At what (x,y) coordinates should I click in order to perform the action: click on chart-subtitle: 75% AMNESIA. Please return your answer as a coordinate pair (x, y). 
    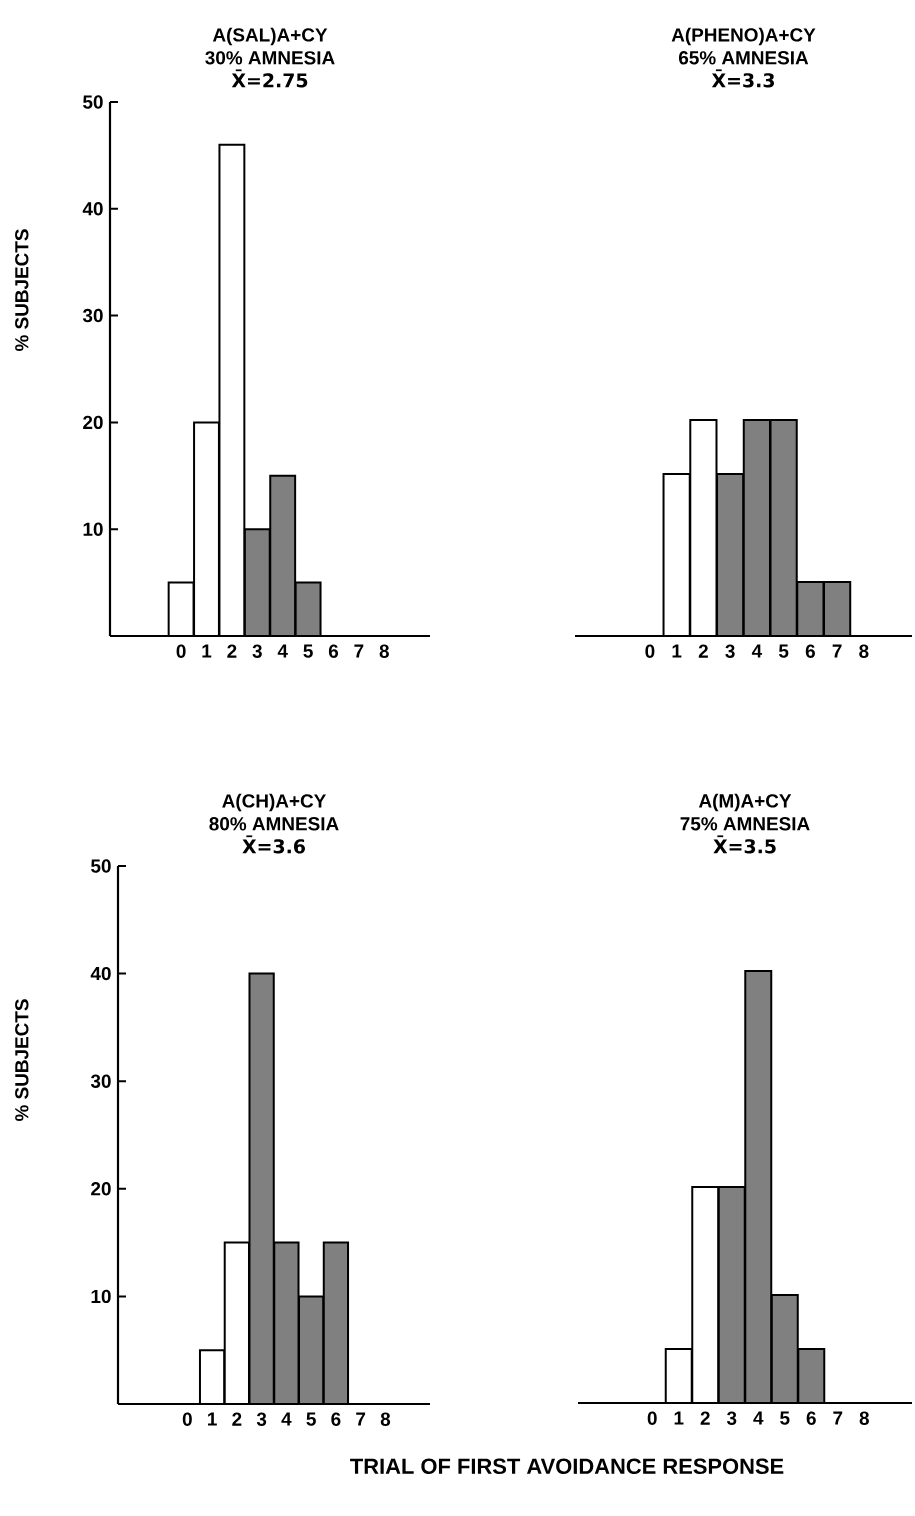
    Looking at the image, I should click on (745, 824).